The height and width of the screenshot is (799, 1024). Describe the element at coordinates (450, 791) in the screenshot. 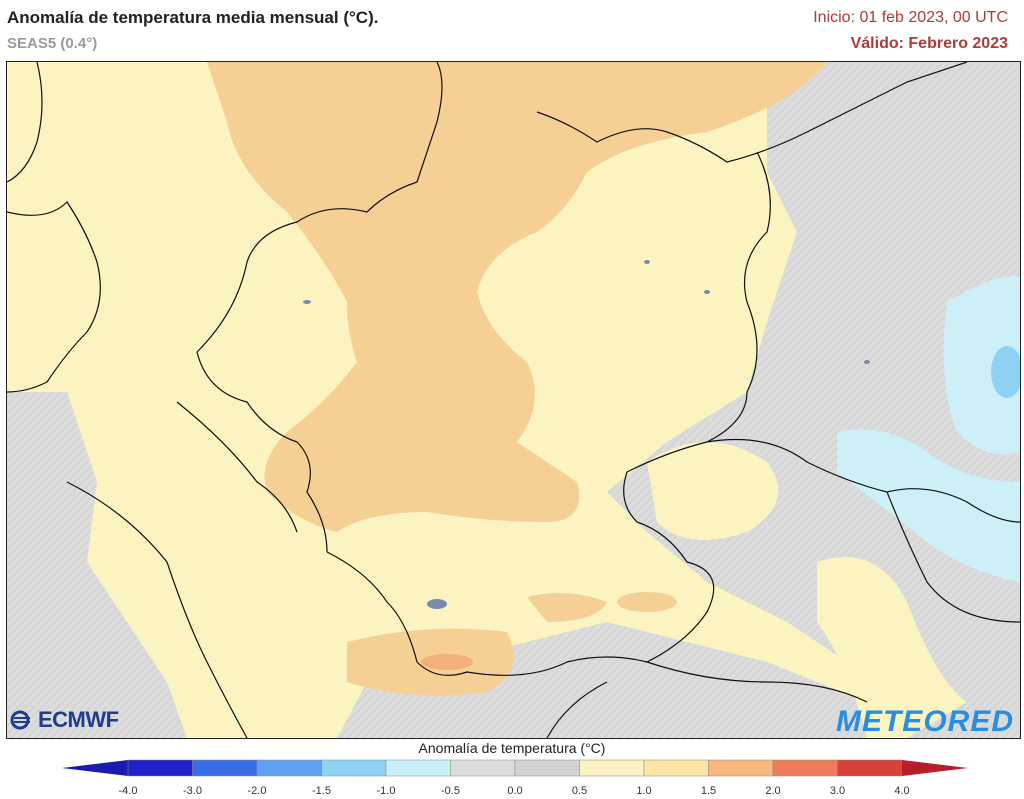

I see `colorbar-tick-label: -0.5` at that location.